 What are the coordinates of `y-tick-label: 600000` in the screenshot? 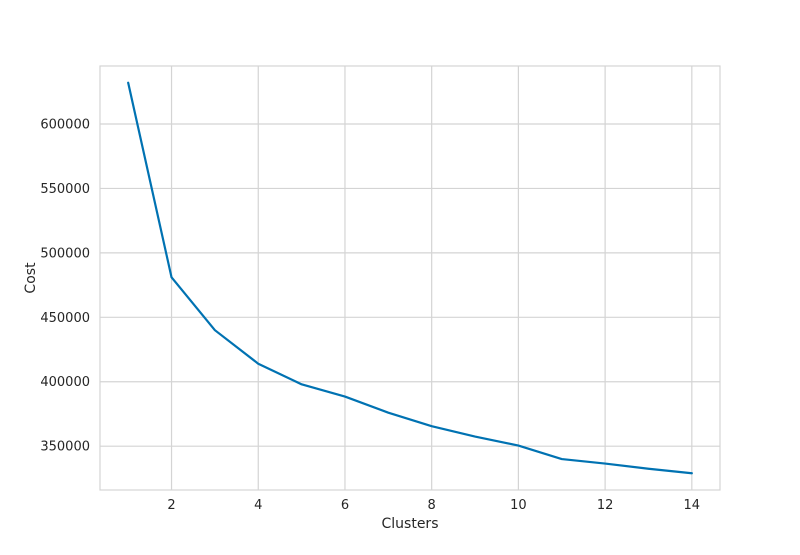 It's located at (65, 124).